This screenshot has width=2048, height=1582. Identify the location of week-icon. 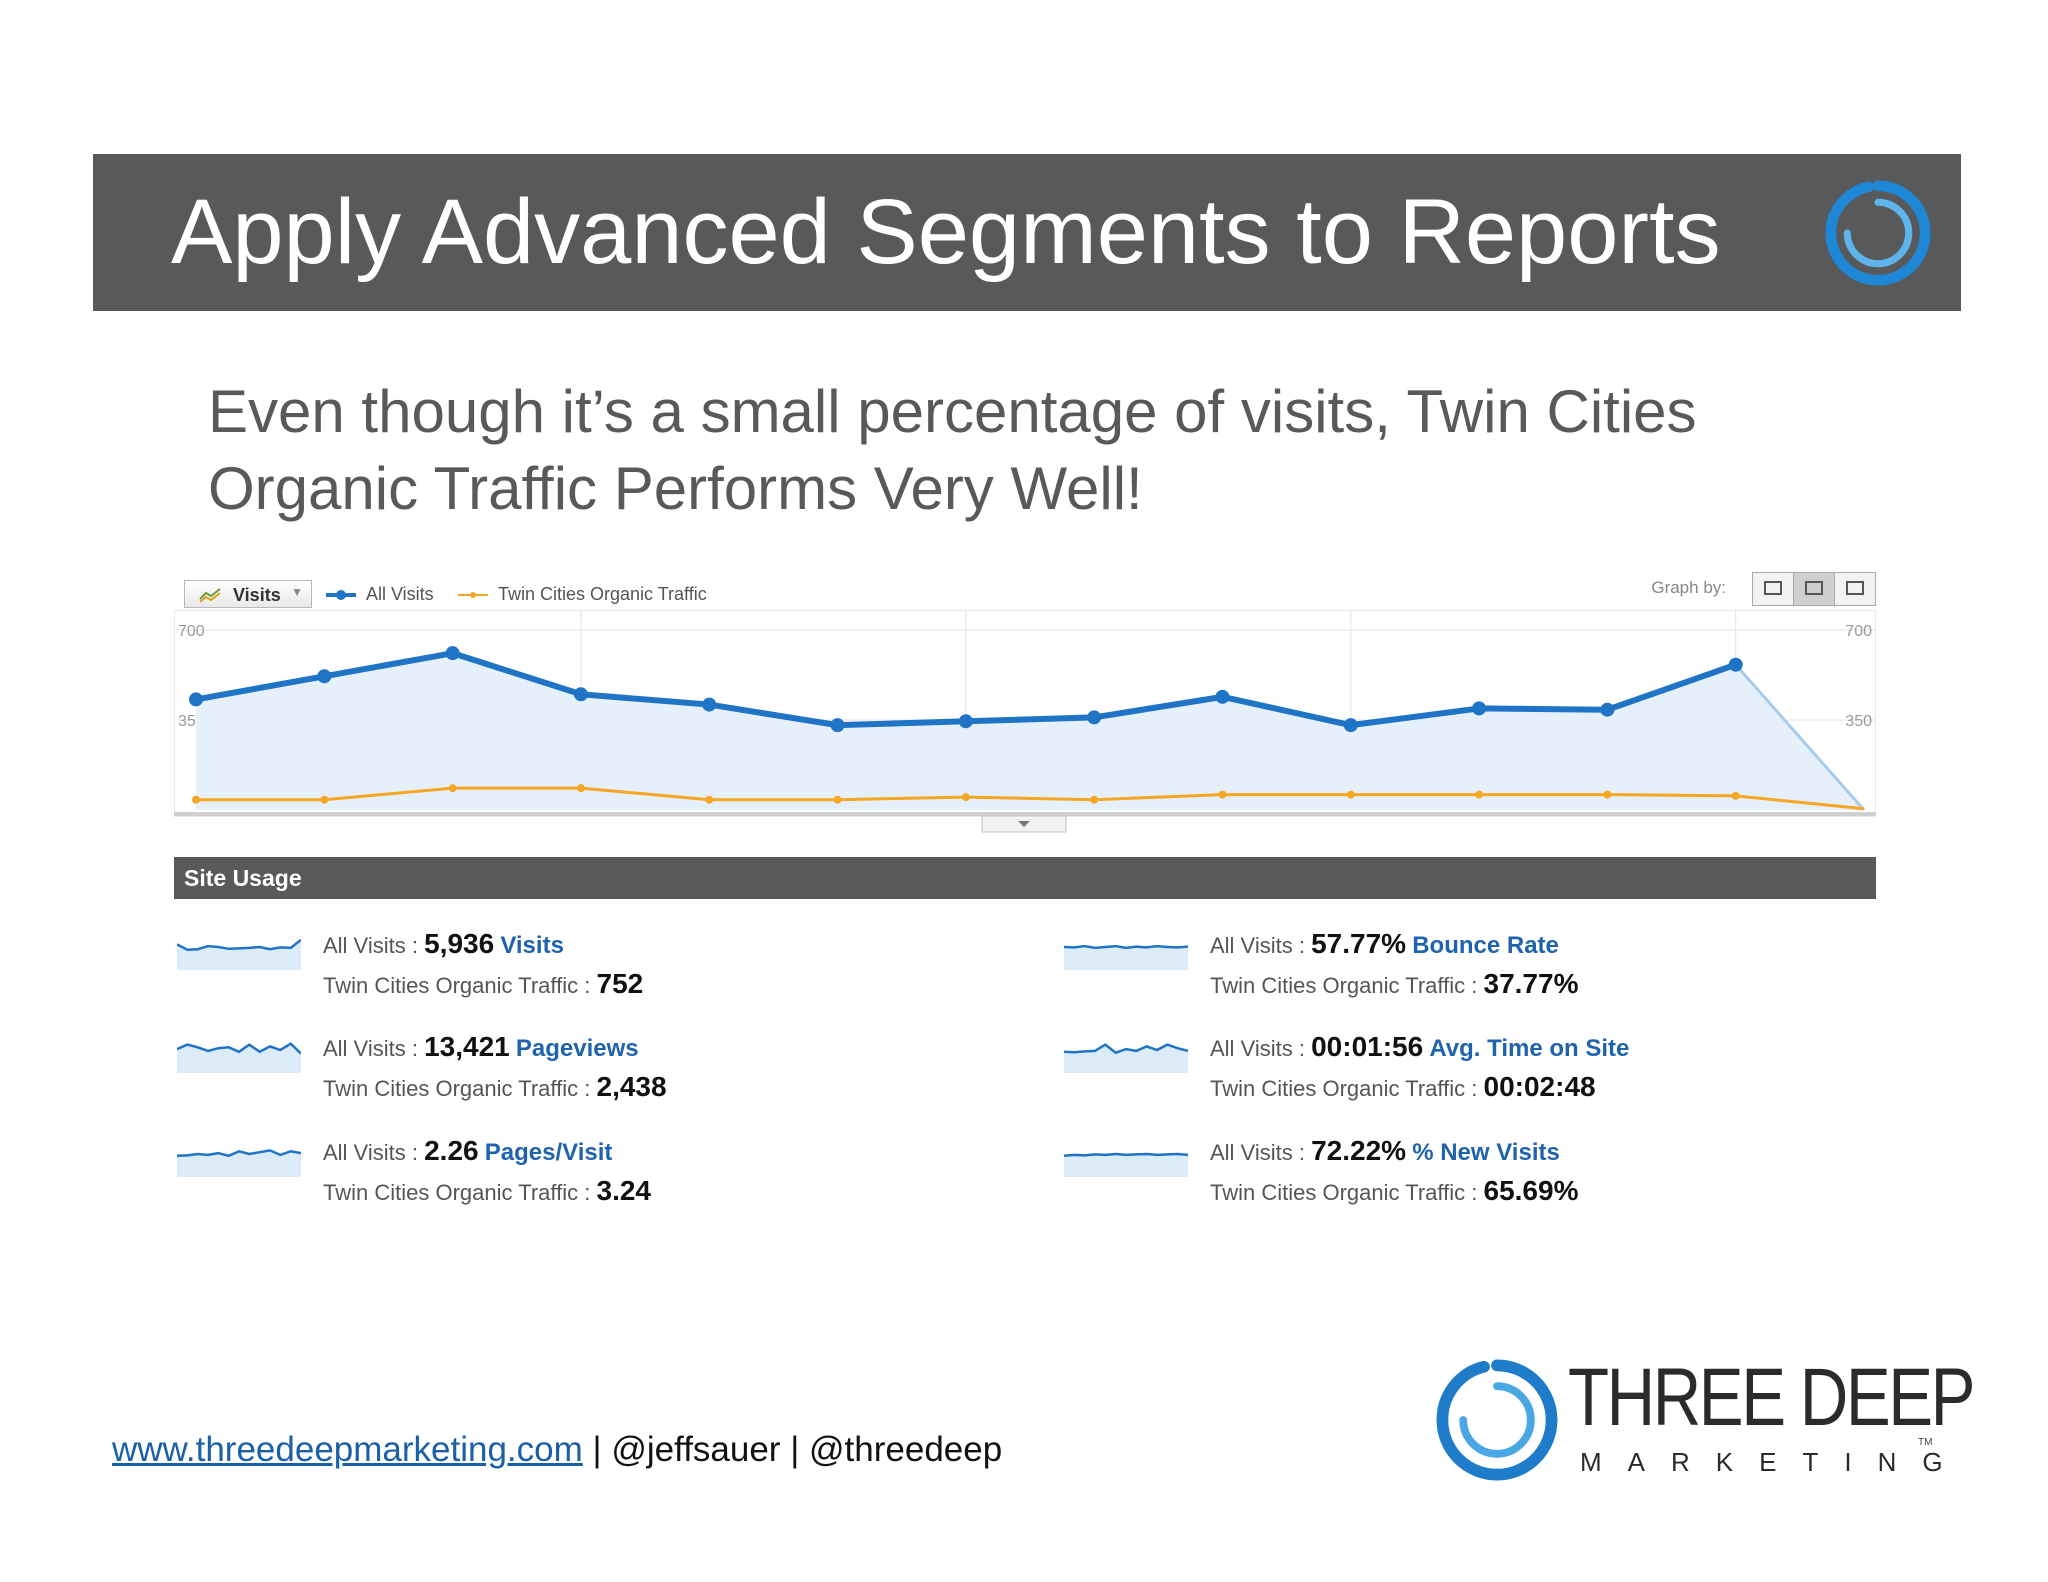
(1814, 588).